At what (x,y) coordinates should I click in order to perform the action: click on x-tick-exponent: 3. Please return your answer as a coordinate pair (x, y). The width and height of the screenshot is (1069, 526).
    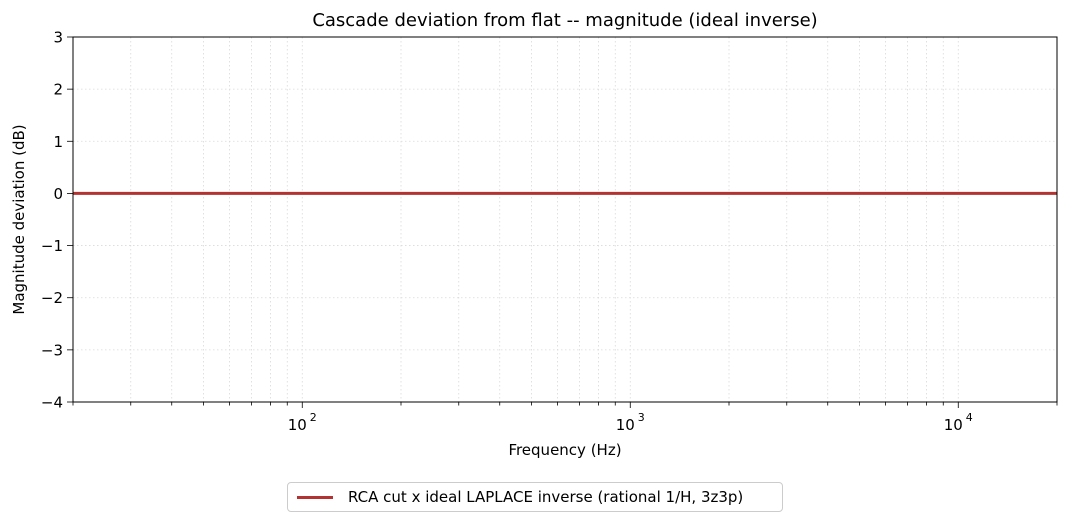
    Looking at the image, I should click on (641, 417).